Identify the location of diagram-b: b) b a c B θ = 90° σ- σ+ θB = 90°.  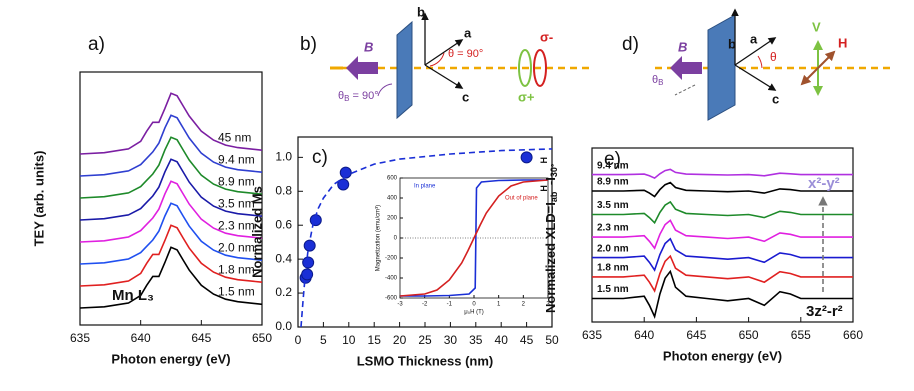
(445, 62).